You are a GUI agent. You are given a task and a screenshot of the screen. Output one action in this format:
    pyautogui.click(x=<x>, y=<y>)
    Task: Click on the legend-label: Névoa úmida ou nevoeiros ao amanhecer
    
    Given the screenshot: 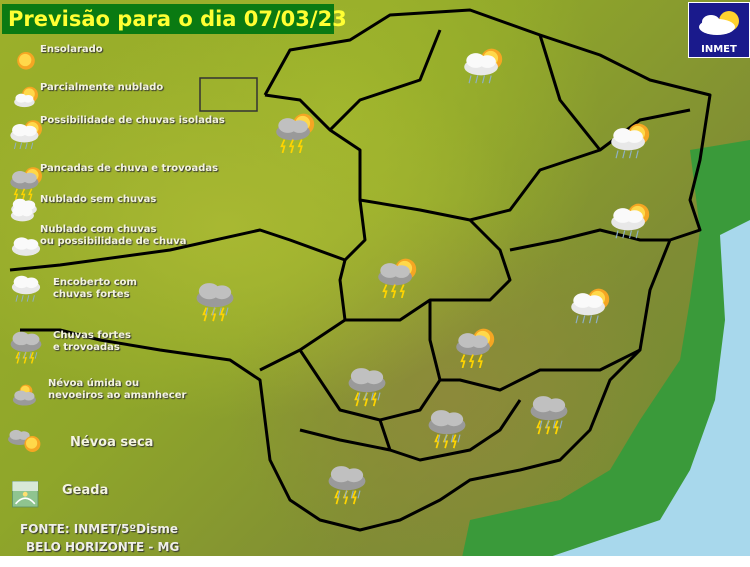 What is the action you would take?
    pyautogui.click(x=117, y=390)
    